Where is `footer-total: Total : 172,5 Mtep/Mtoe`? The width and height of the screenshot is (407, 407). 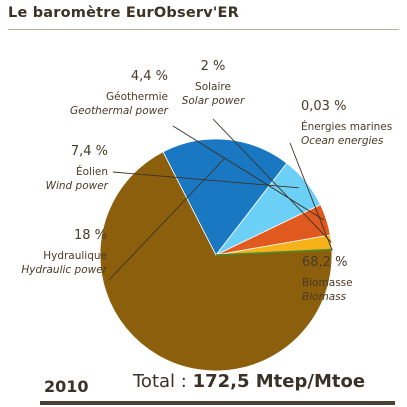
footer-total: Total : 172,5 Mtep/Mtoe is located at coordinates (249, 381).